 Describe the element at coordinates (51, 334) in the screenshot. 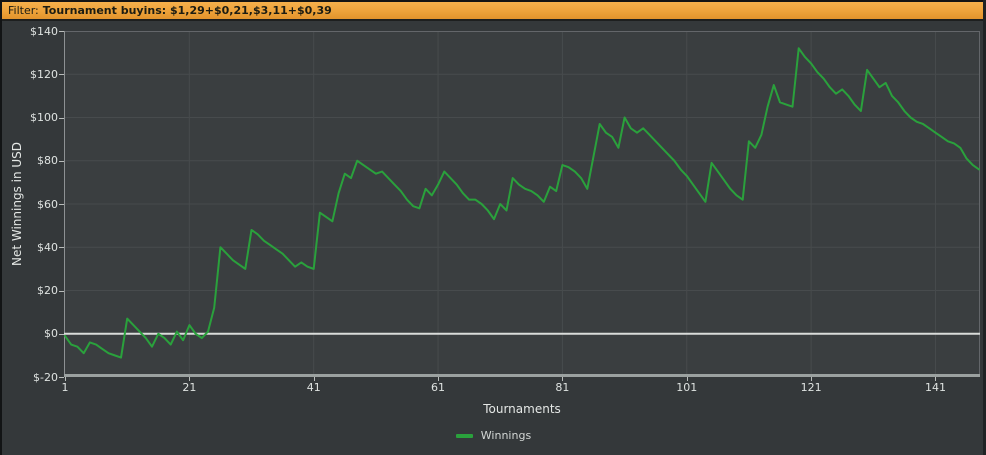

I see `y-tick-label: $0` at that location.